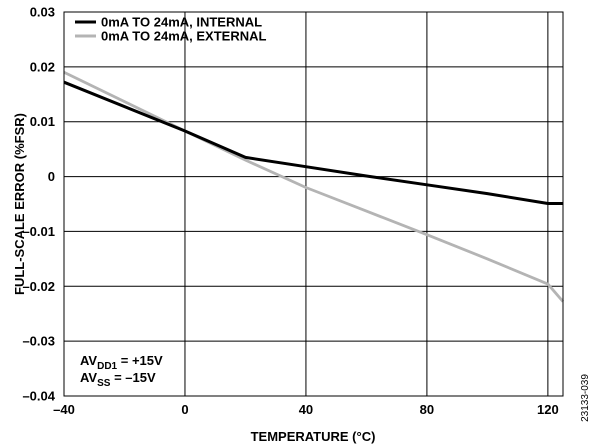 This screenshot has height=448, width=597. What do you see at coordinates (548, 409) in the screenshot?
I see `x-tick-label: 120` at bounding box center [548, 409].